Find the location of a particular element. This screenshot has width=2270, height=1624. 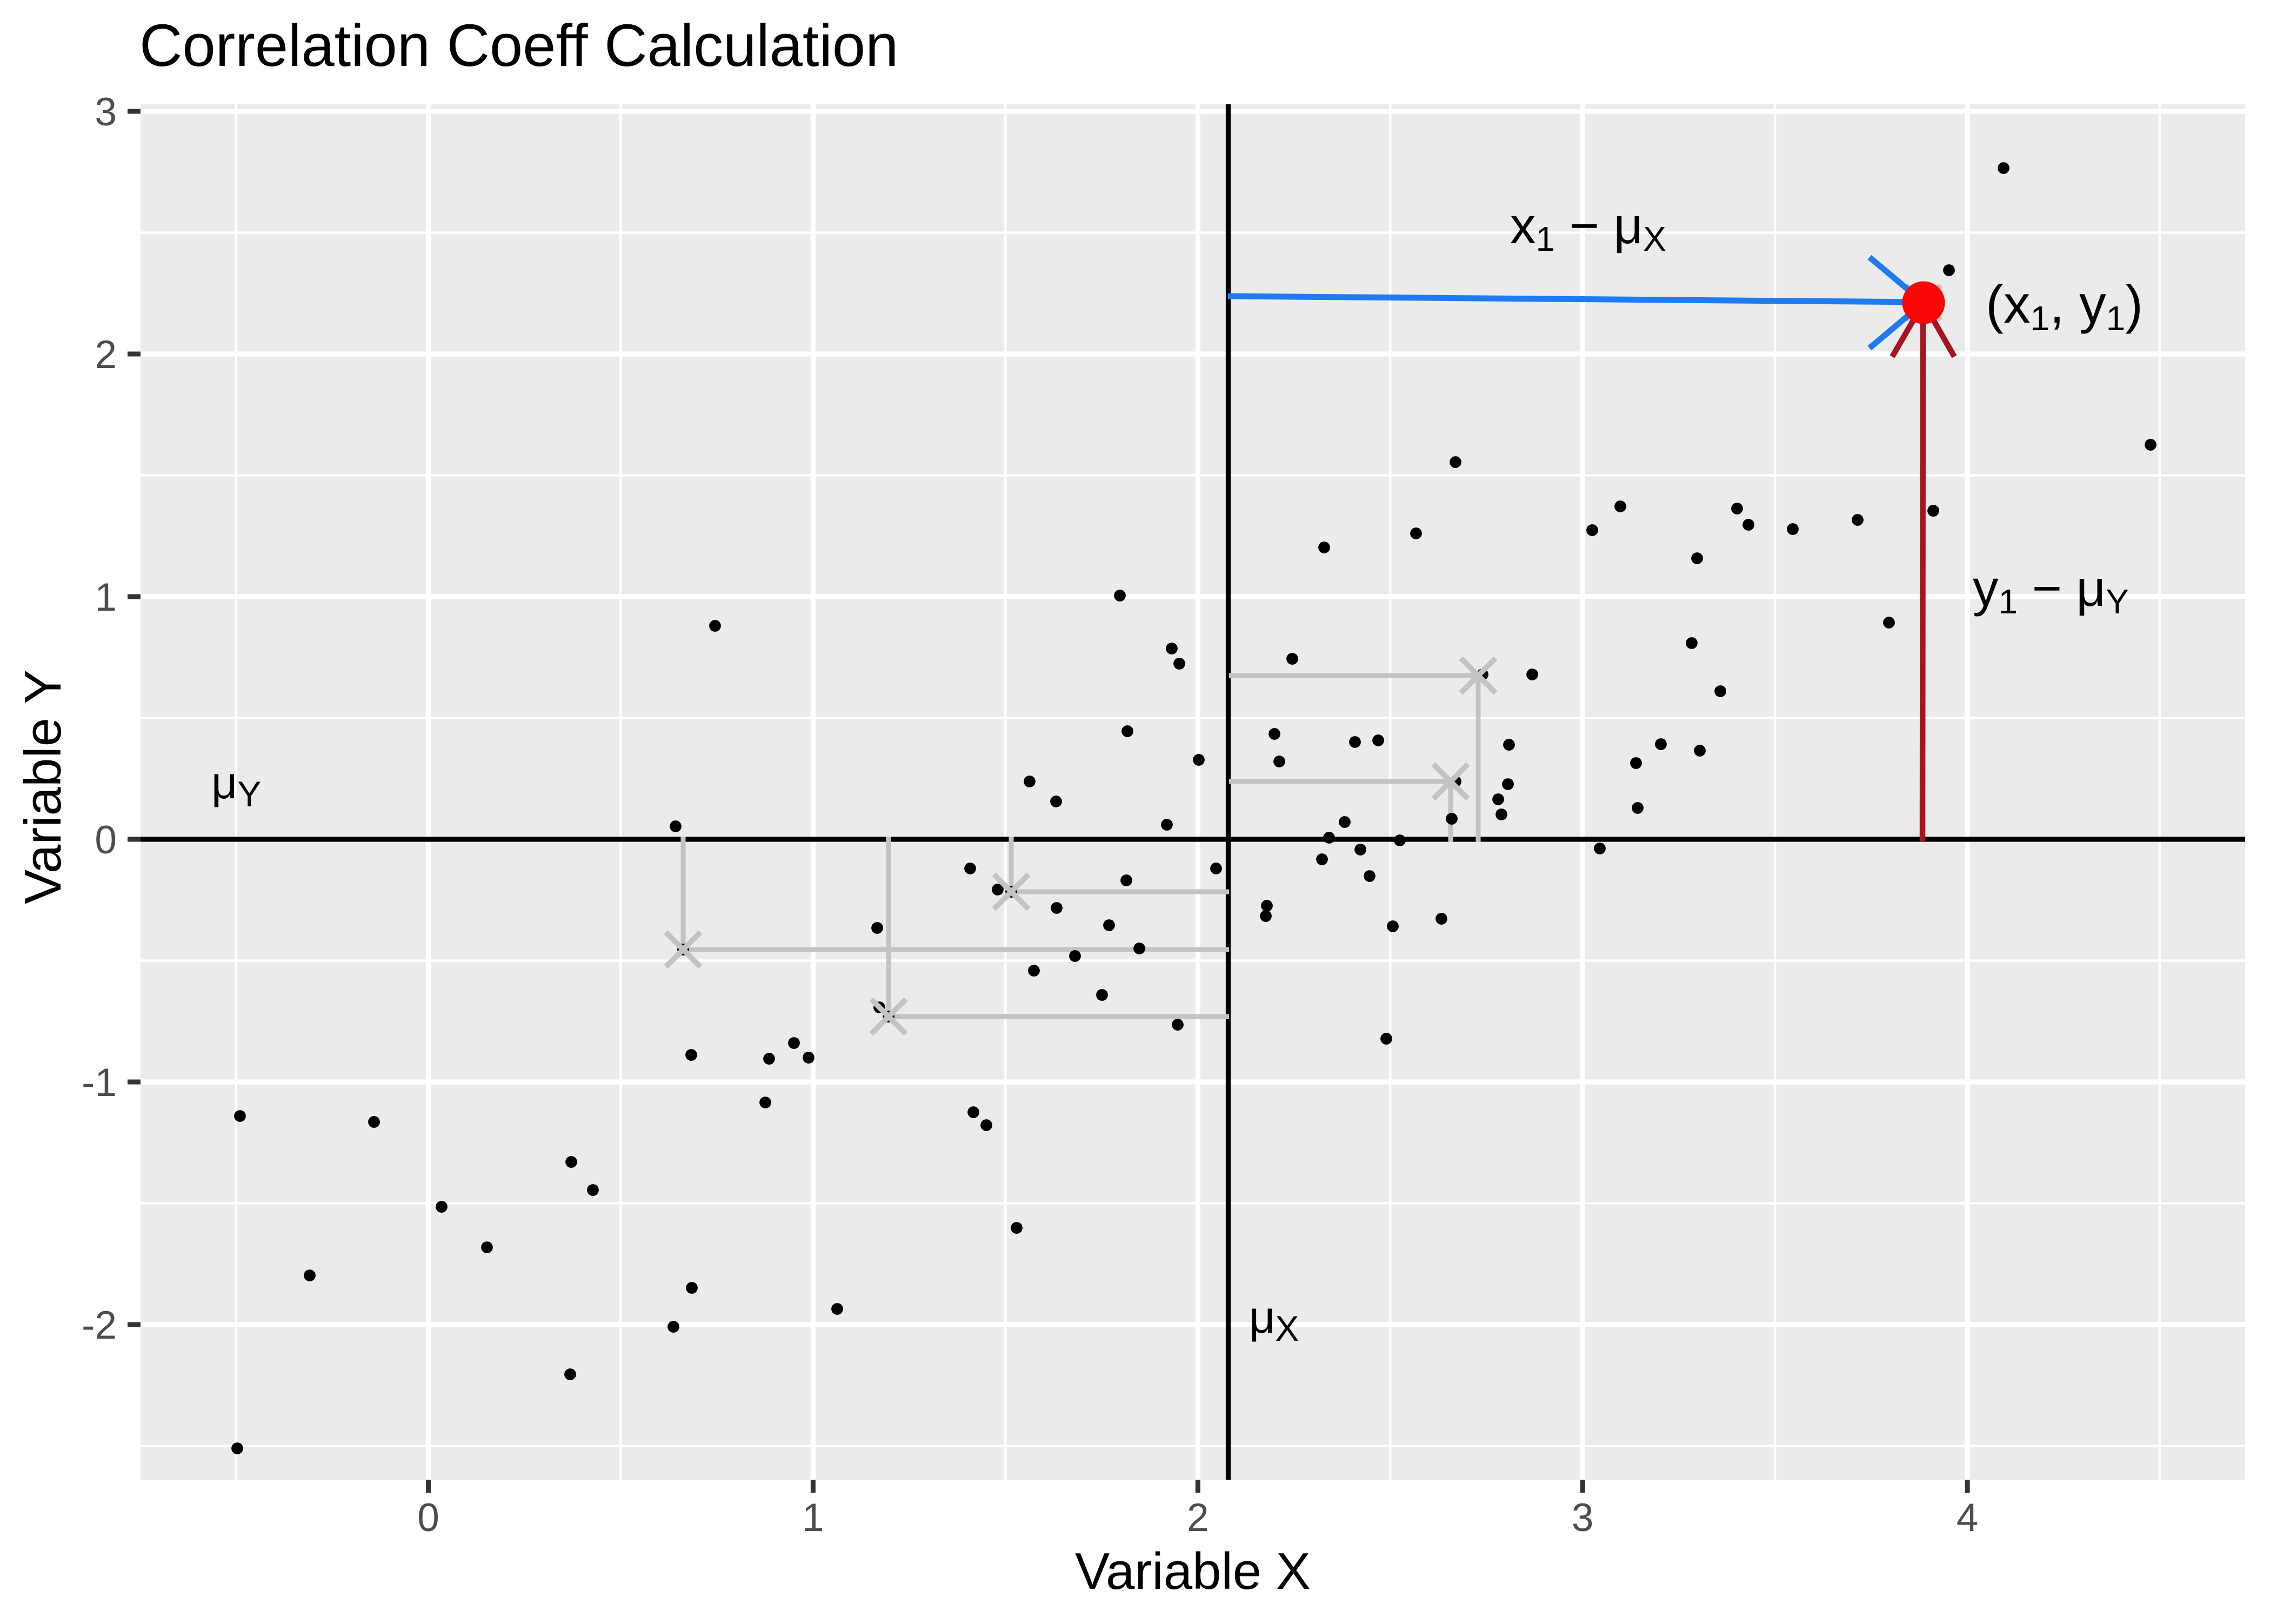

svg-text: Variable X is located at coordinates (1193, 1571).